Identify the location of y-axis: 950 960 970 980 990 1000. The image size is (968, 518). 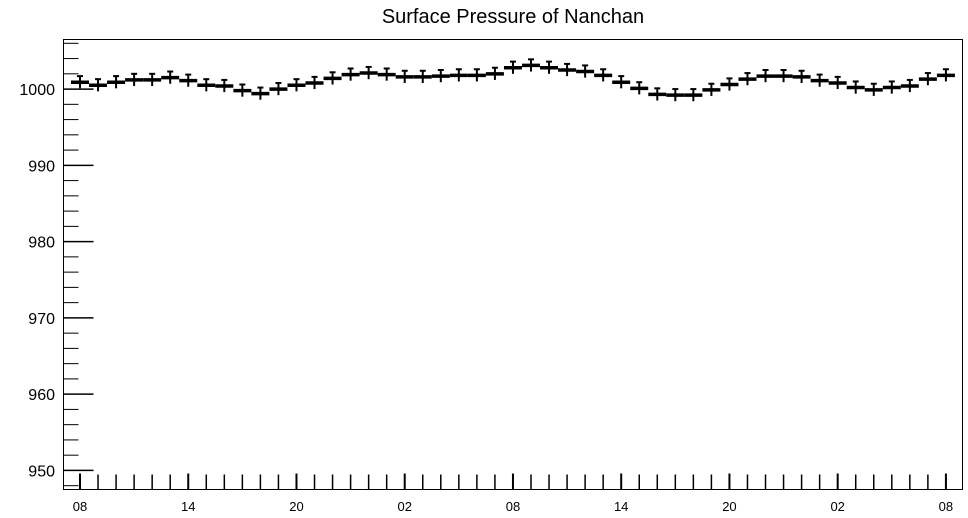
(56, 264).